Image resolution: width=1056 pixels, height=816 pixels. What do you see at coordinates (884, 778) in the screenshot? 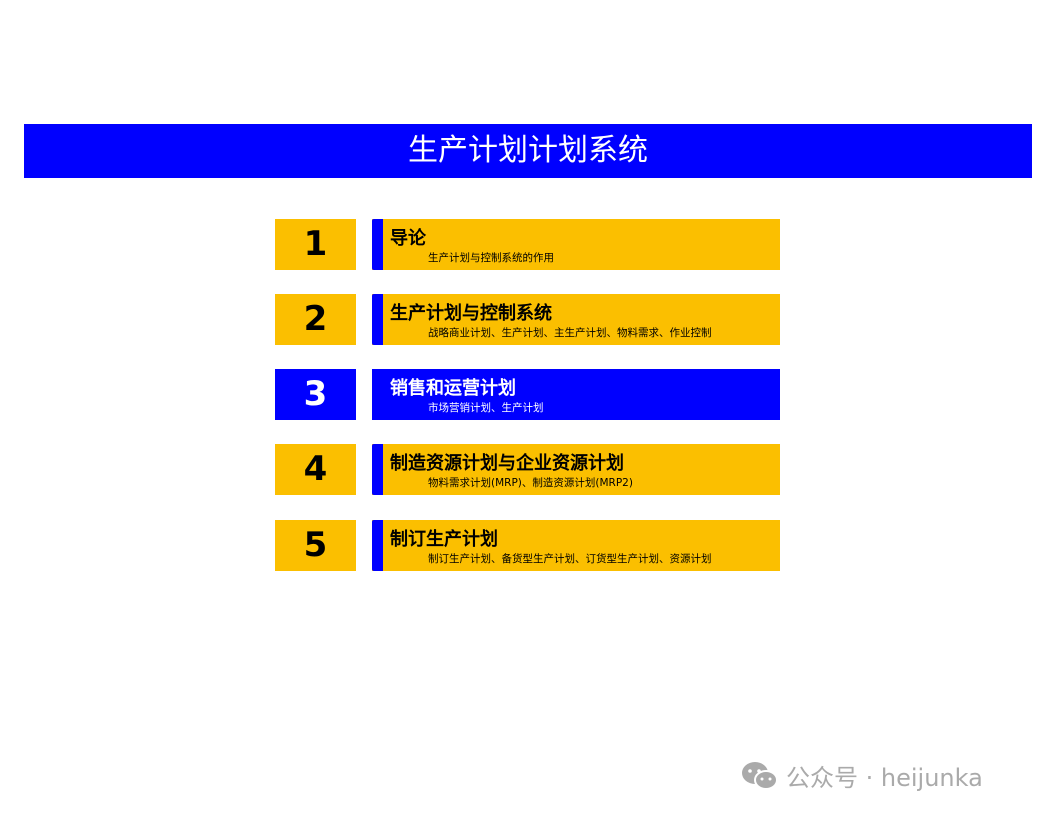
I see `watermark-text: 公众号 · heijunka` at bounding box center [884, 778].